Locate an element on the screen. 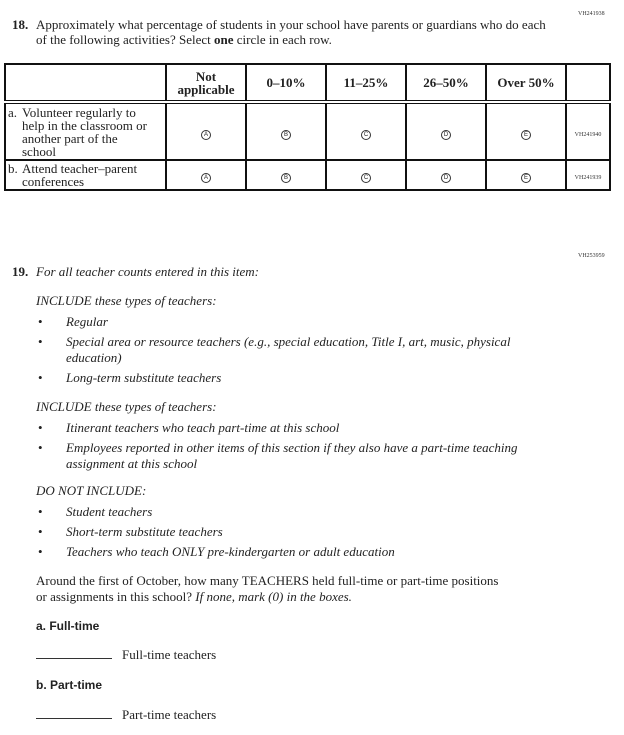 The width and height of the screenshot is (624, 735). column-header: 11–25% is located at coordinates (366, 83).